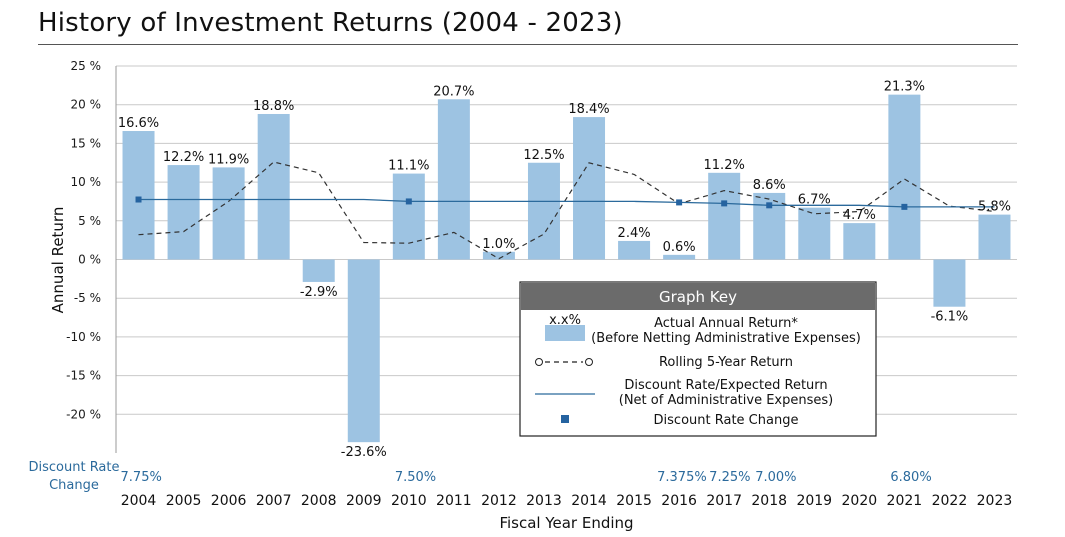  Describe the element at coordinates (724, 216) in the screenshot. I see `bar-2017` at that location.